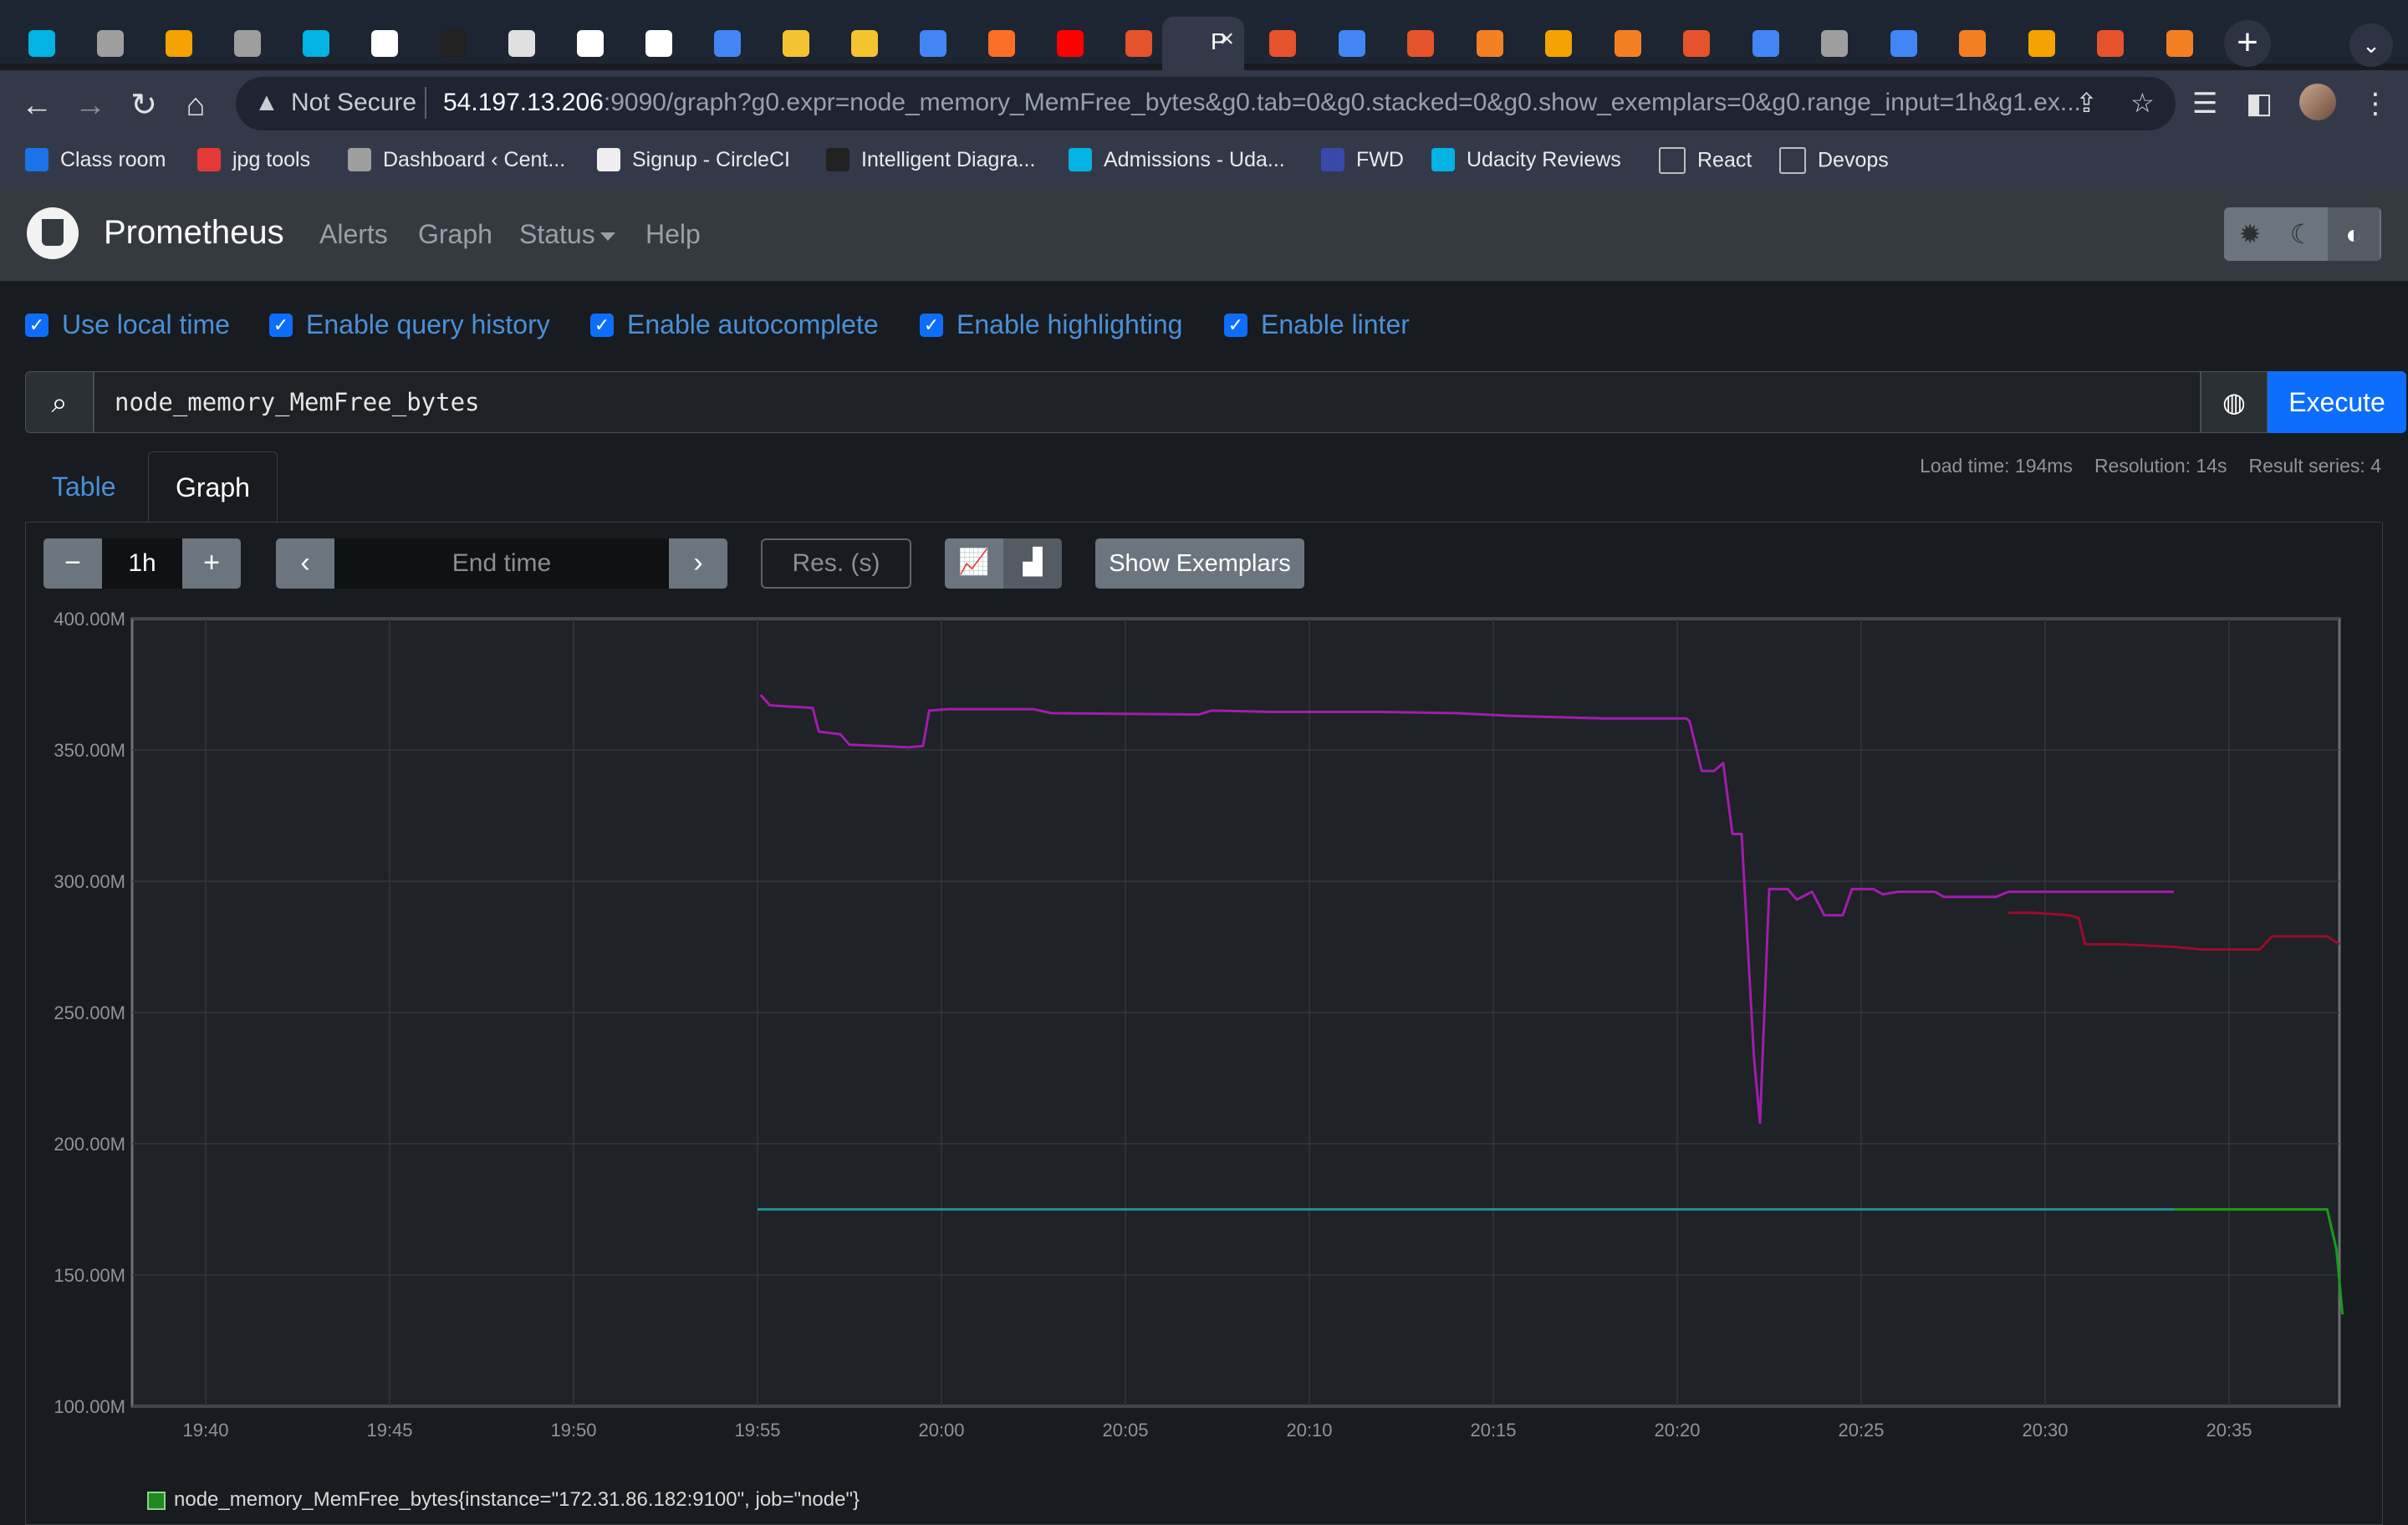  What do you see at coordinates (1148, 402) in the screenshot?
I see `expression-input: node_memory_MemFree_bytes` at bounding box center [1148, 402].